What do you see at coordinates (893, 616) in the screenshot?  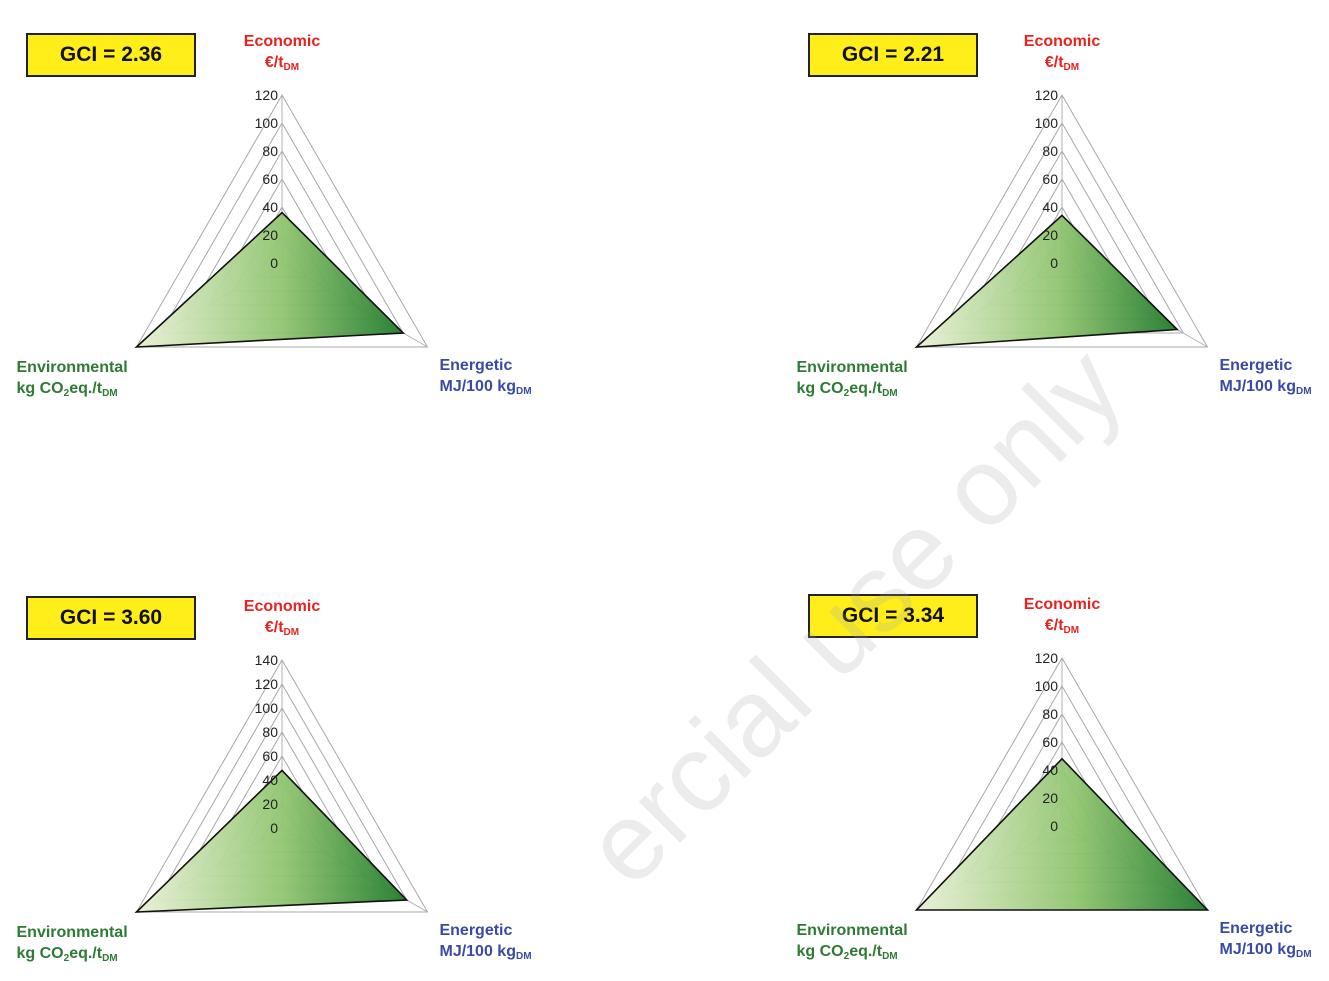 I see `gci-annotation: GCI = 3.34` at bounding box center [893, 616].